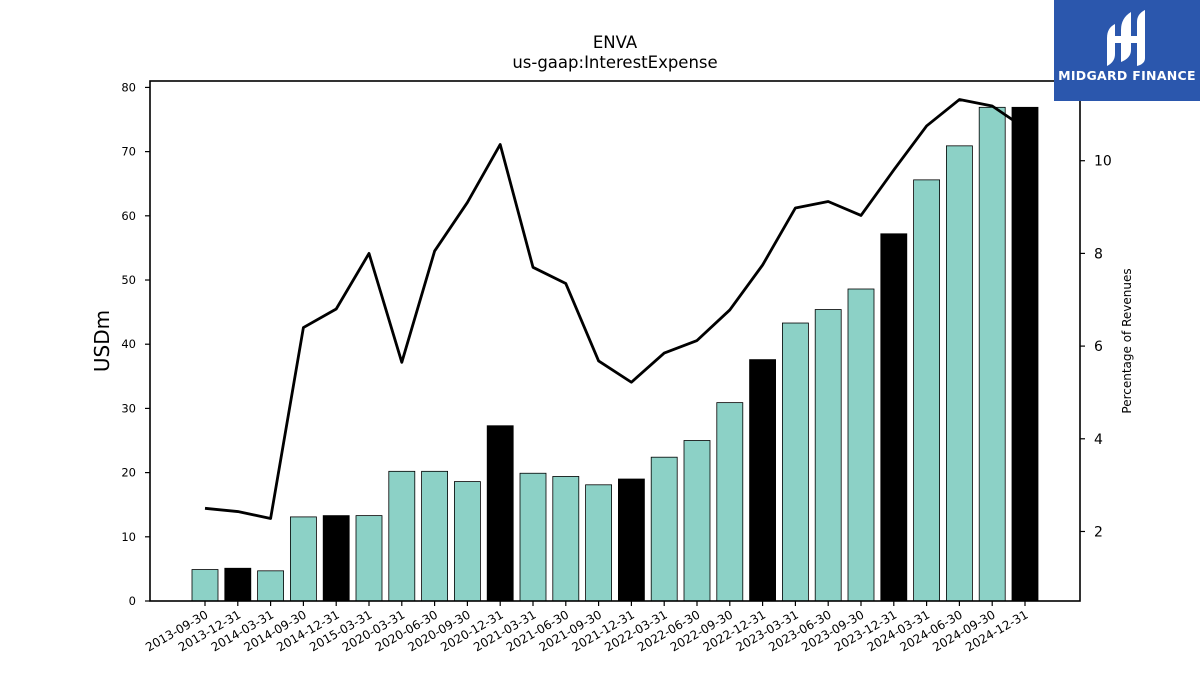  Describe the element at coordinates (128, 280) in the screenshot. I see `y-tick-label: 50` at that location.